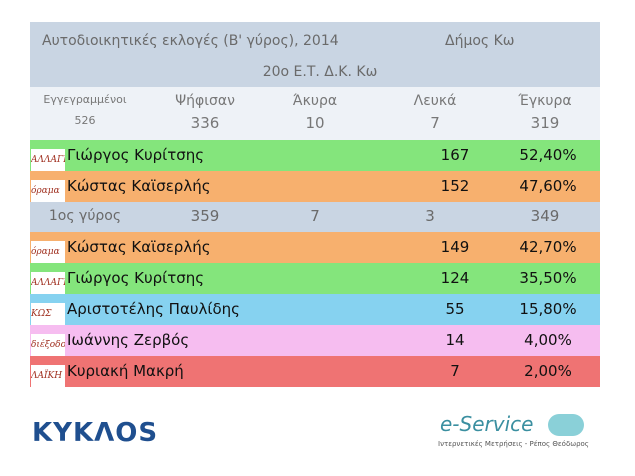  Describe the element at coordinates (430, 216) in the screenshot. I see `round1-value: 3` at that location.